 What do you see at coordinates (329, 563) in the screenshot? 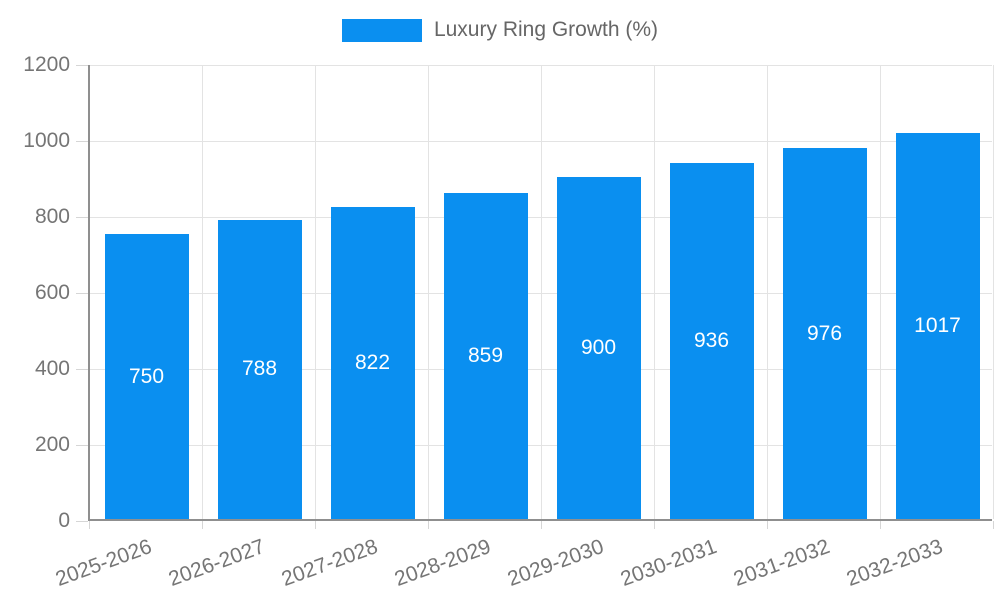
I see `x-axis-label: 2027-2028` at bounding box center [329, 563].